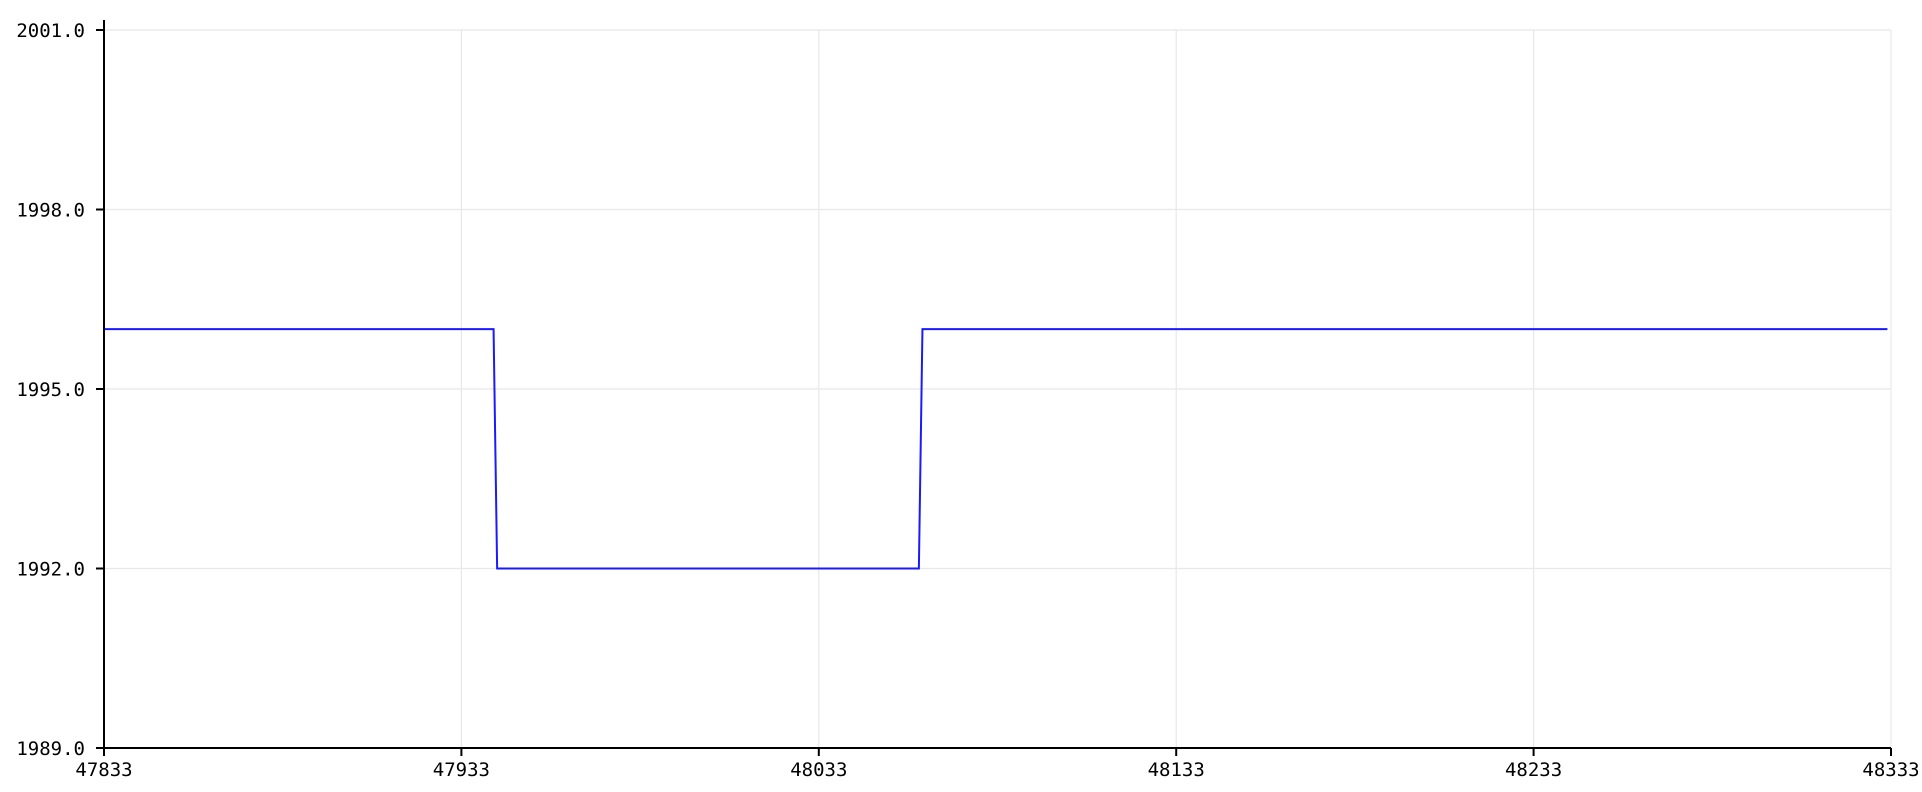 This screenshot has width=1922, height=792. What do you see at coordinates (1176, 770) in the screenshot?
I see `x-tick-label: 48133` at bounding box center [1176, 770].